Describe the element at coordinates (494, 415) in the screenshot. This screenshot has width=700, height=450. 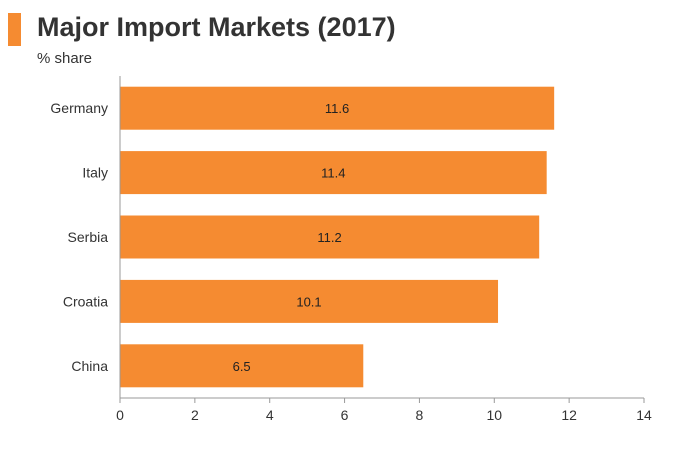
I see `x-tick-label: 10` at that location.